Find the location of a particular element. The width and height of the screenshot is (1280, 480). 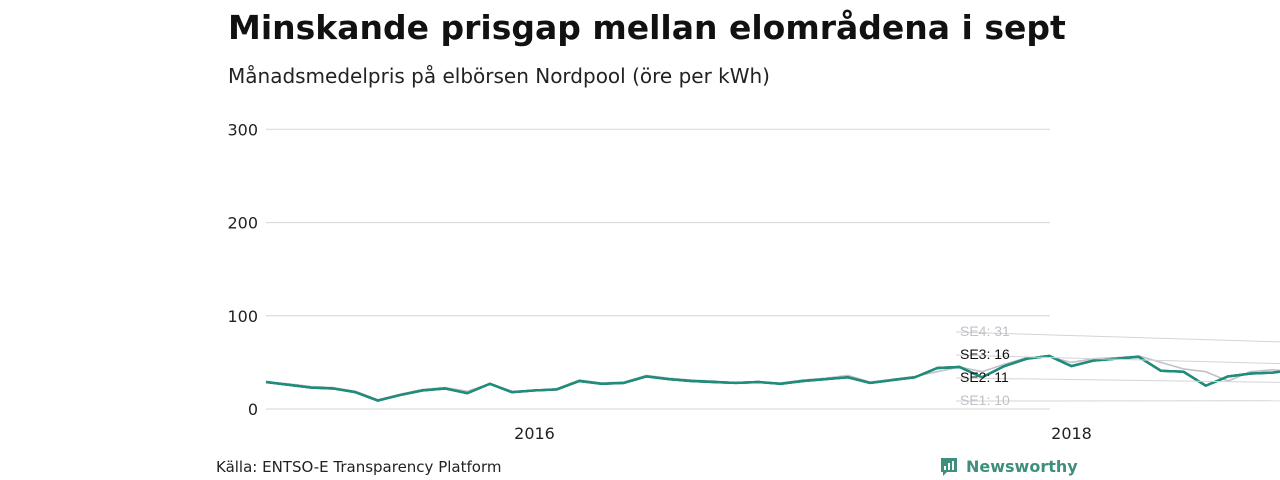

brand: Newsworthy is located at coordinates (1008, 466).